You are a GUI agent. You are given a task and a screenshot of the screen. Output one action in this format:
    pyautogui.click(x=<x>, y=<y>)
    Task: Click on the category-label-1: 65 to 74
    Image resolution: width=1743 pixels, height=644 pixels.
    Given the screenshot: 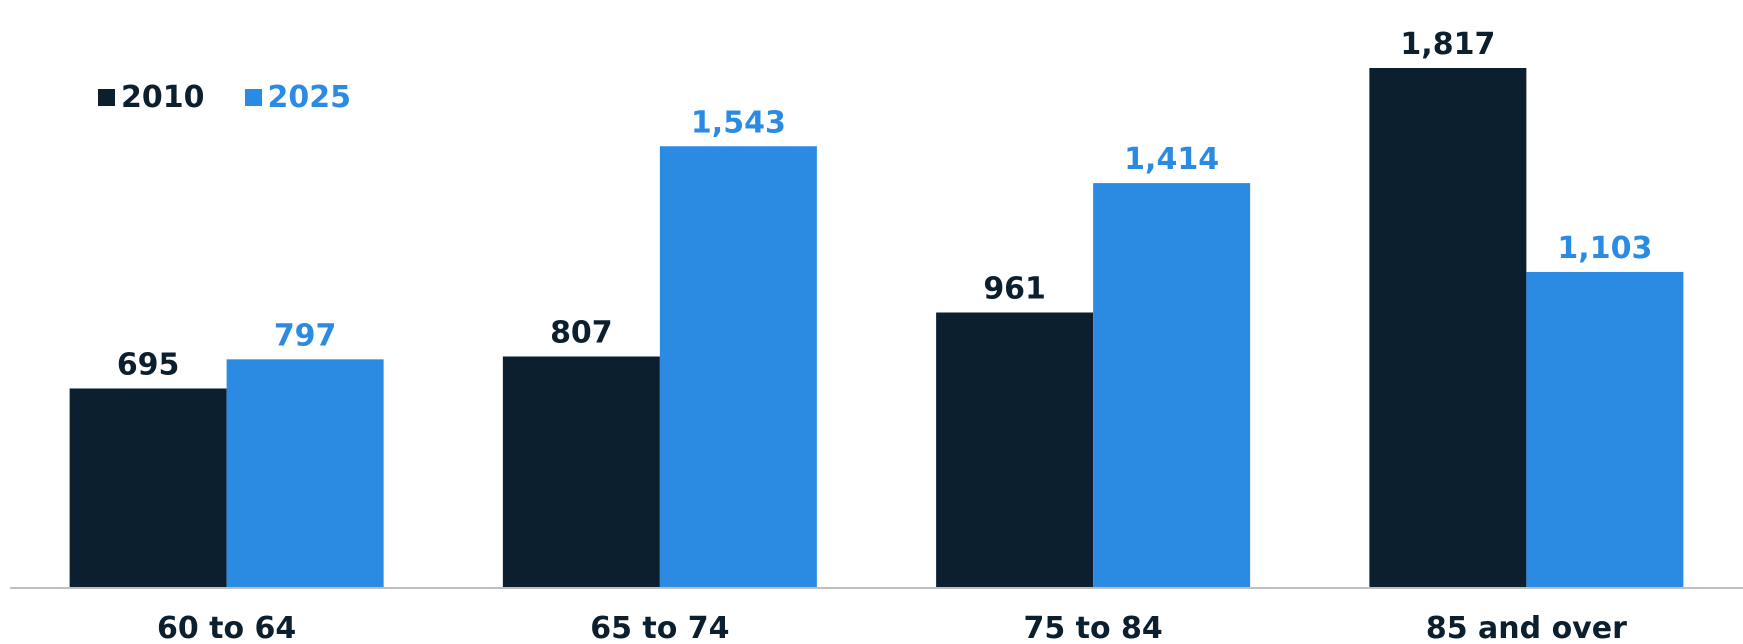 What is the action you would take?
    pyautogui.click(x=659, y=627)
    